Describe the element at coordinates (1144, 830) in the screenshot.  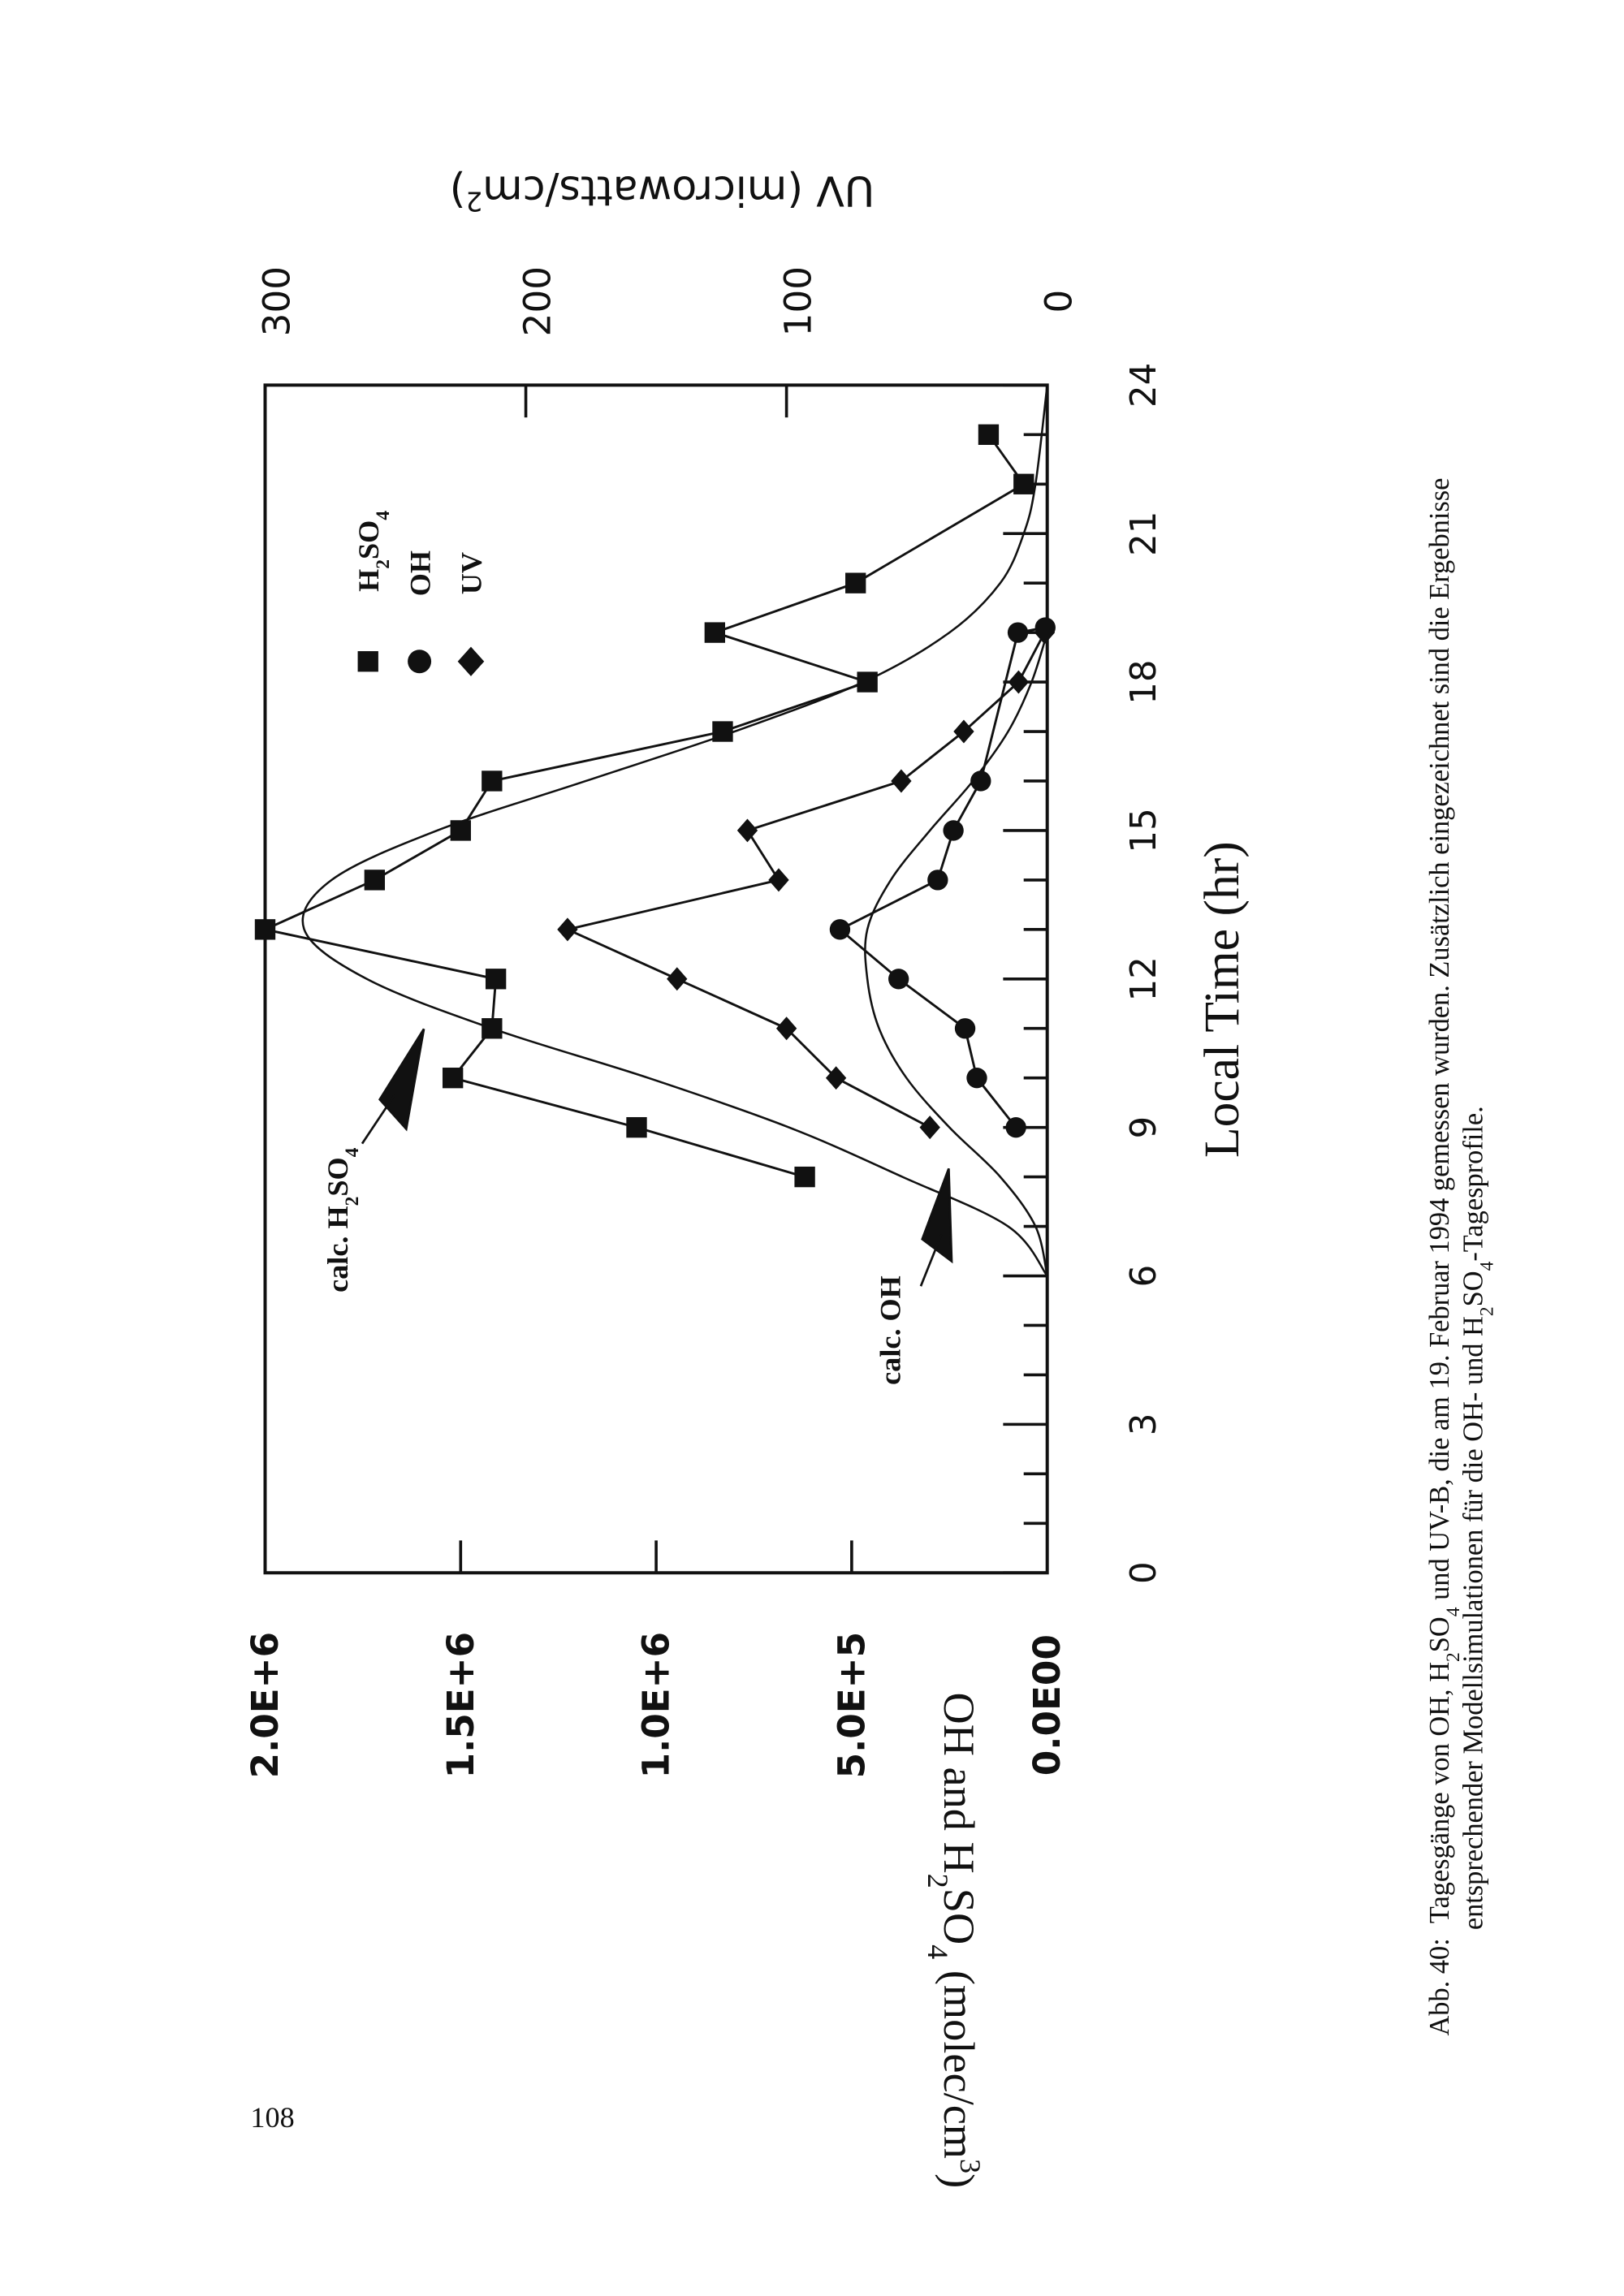
I see `x-tick-label: 15` at that location.